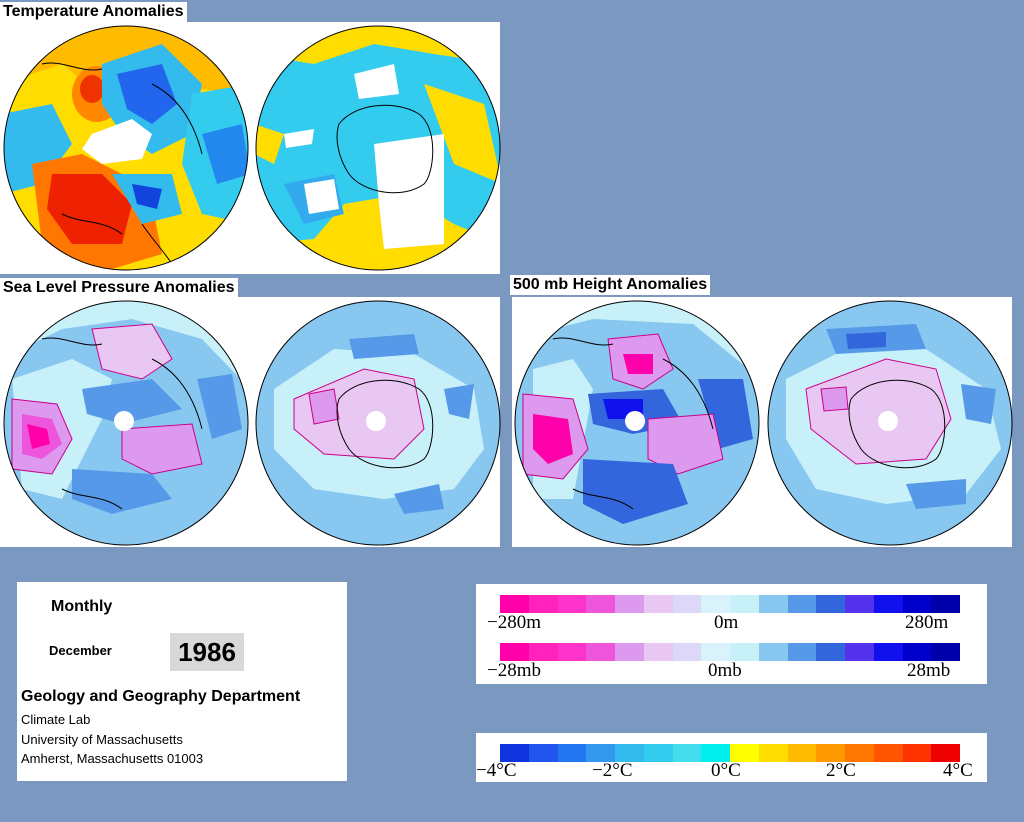 The image size is (1024, 822). What do you see at coordinates (207, 652) in the screenshot?
I see `year-label: 1986` at bounding box center [207, 652].